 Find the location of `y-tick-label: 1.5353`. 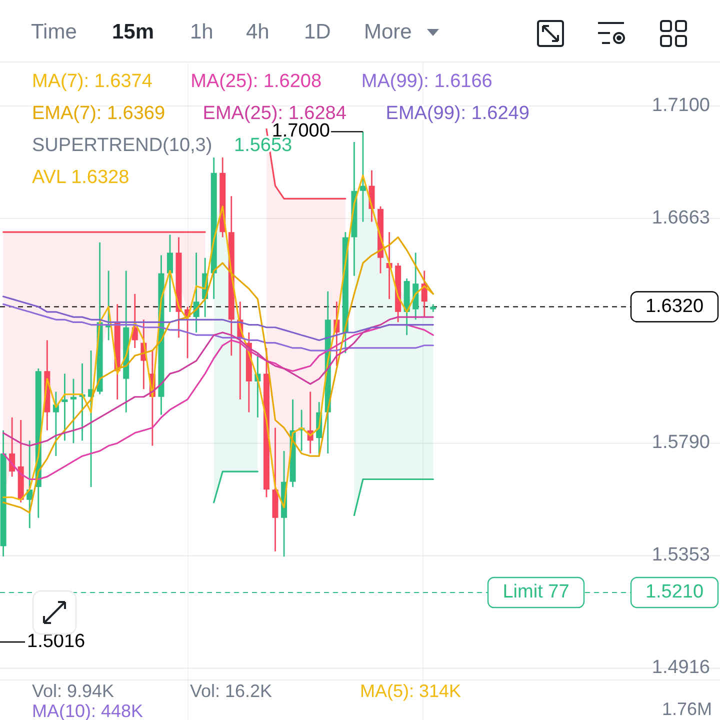

y-tick-label: 1.5353 is located at coordinates (681, 555).